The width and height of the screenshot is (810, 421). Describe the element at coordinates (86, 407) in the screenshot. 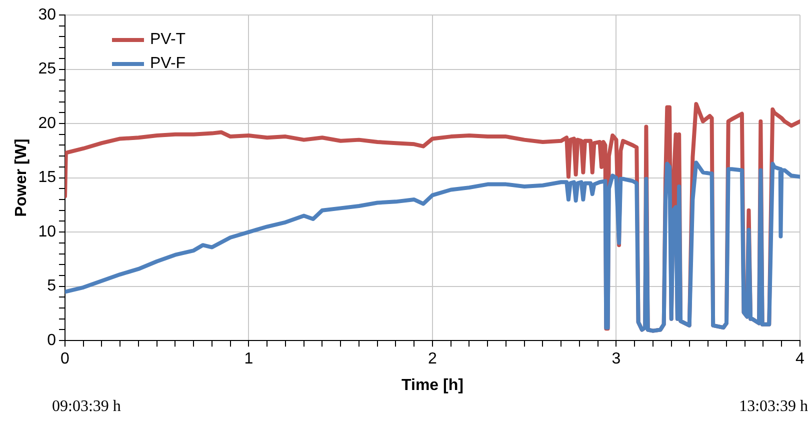

I see `text: 09:03:39 h` at that location.